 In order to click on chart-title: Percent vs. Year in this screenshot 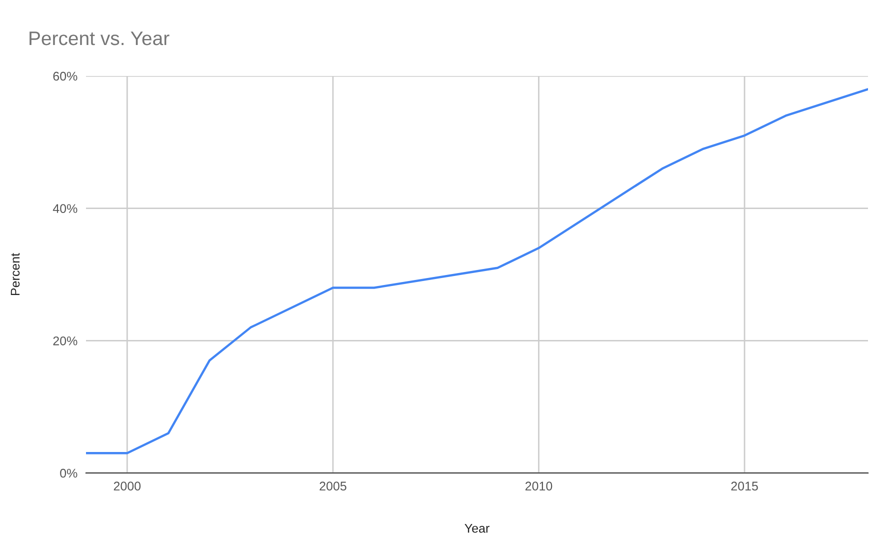, I will do `click(100, 39)`.